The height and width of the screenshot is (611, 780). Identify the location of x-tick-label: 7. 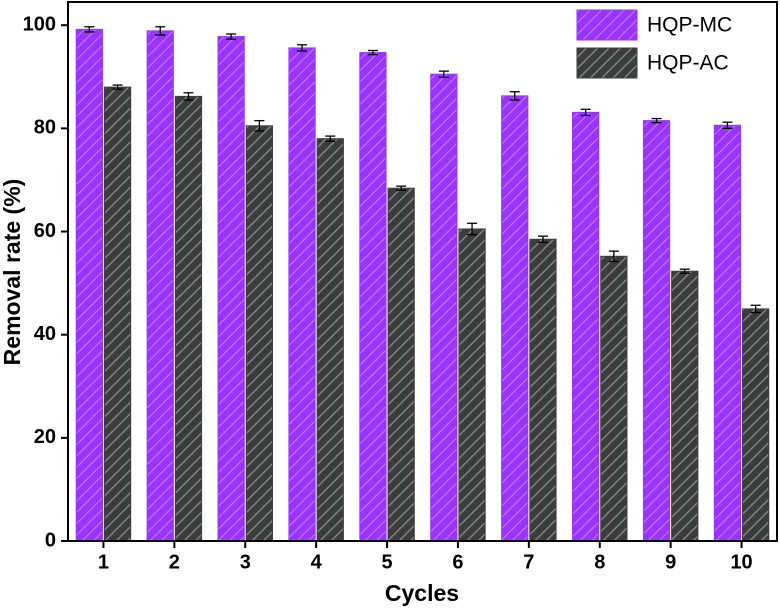
(528, 562).